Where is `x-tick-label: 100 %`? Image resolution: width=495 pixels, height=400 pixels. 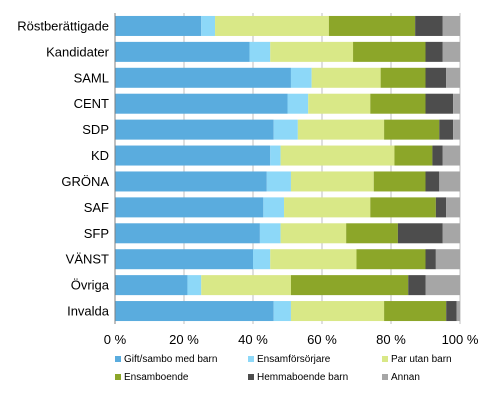 x-tick-label: 100 % is located at coordinates (460, 339).